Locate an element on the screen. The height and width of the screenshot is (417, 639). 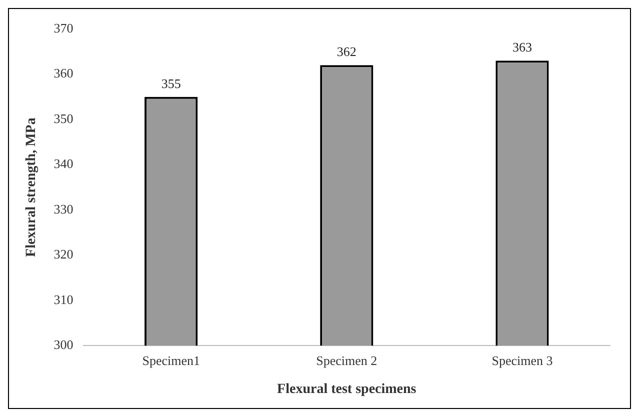
x-tick-label: Specimen1 is located at coordinates (171, 360).